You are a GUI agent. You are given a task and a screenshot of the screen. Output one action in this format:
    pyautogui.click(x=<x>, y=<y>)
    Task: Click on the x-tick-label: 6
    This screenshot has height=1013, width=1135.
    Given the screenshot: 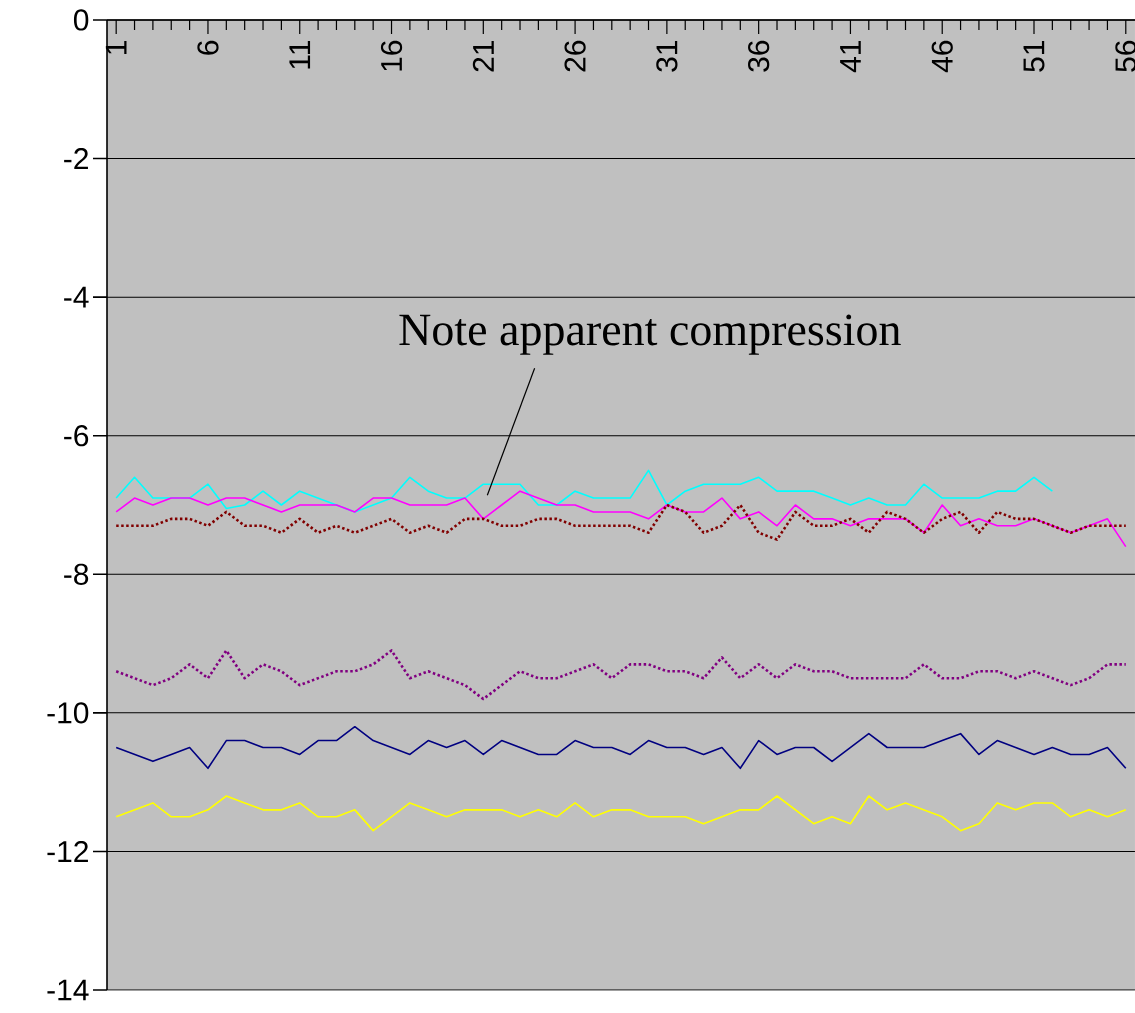 What is the action you would take?
    pyautogui.click(x=208, y=47)
    